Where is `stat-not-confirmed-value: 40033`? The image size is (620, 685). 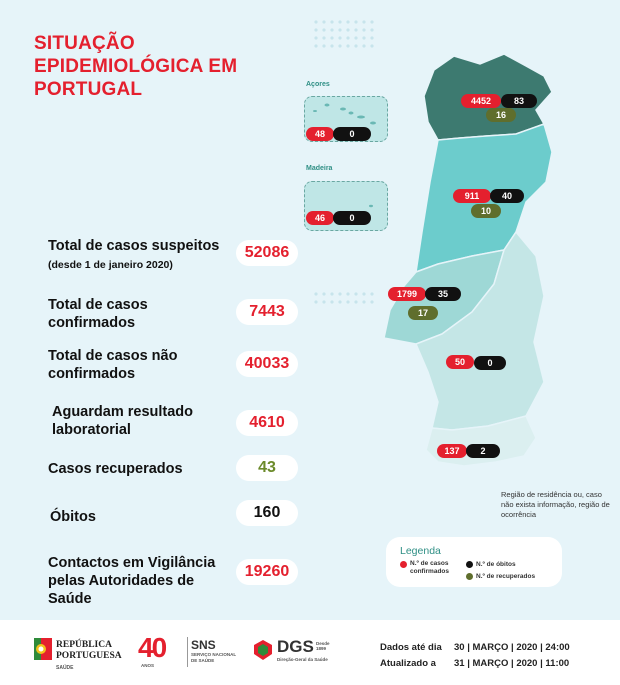 stat-not-confirmed-value: 40033 is located at coordinates (267, 364).